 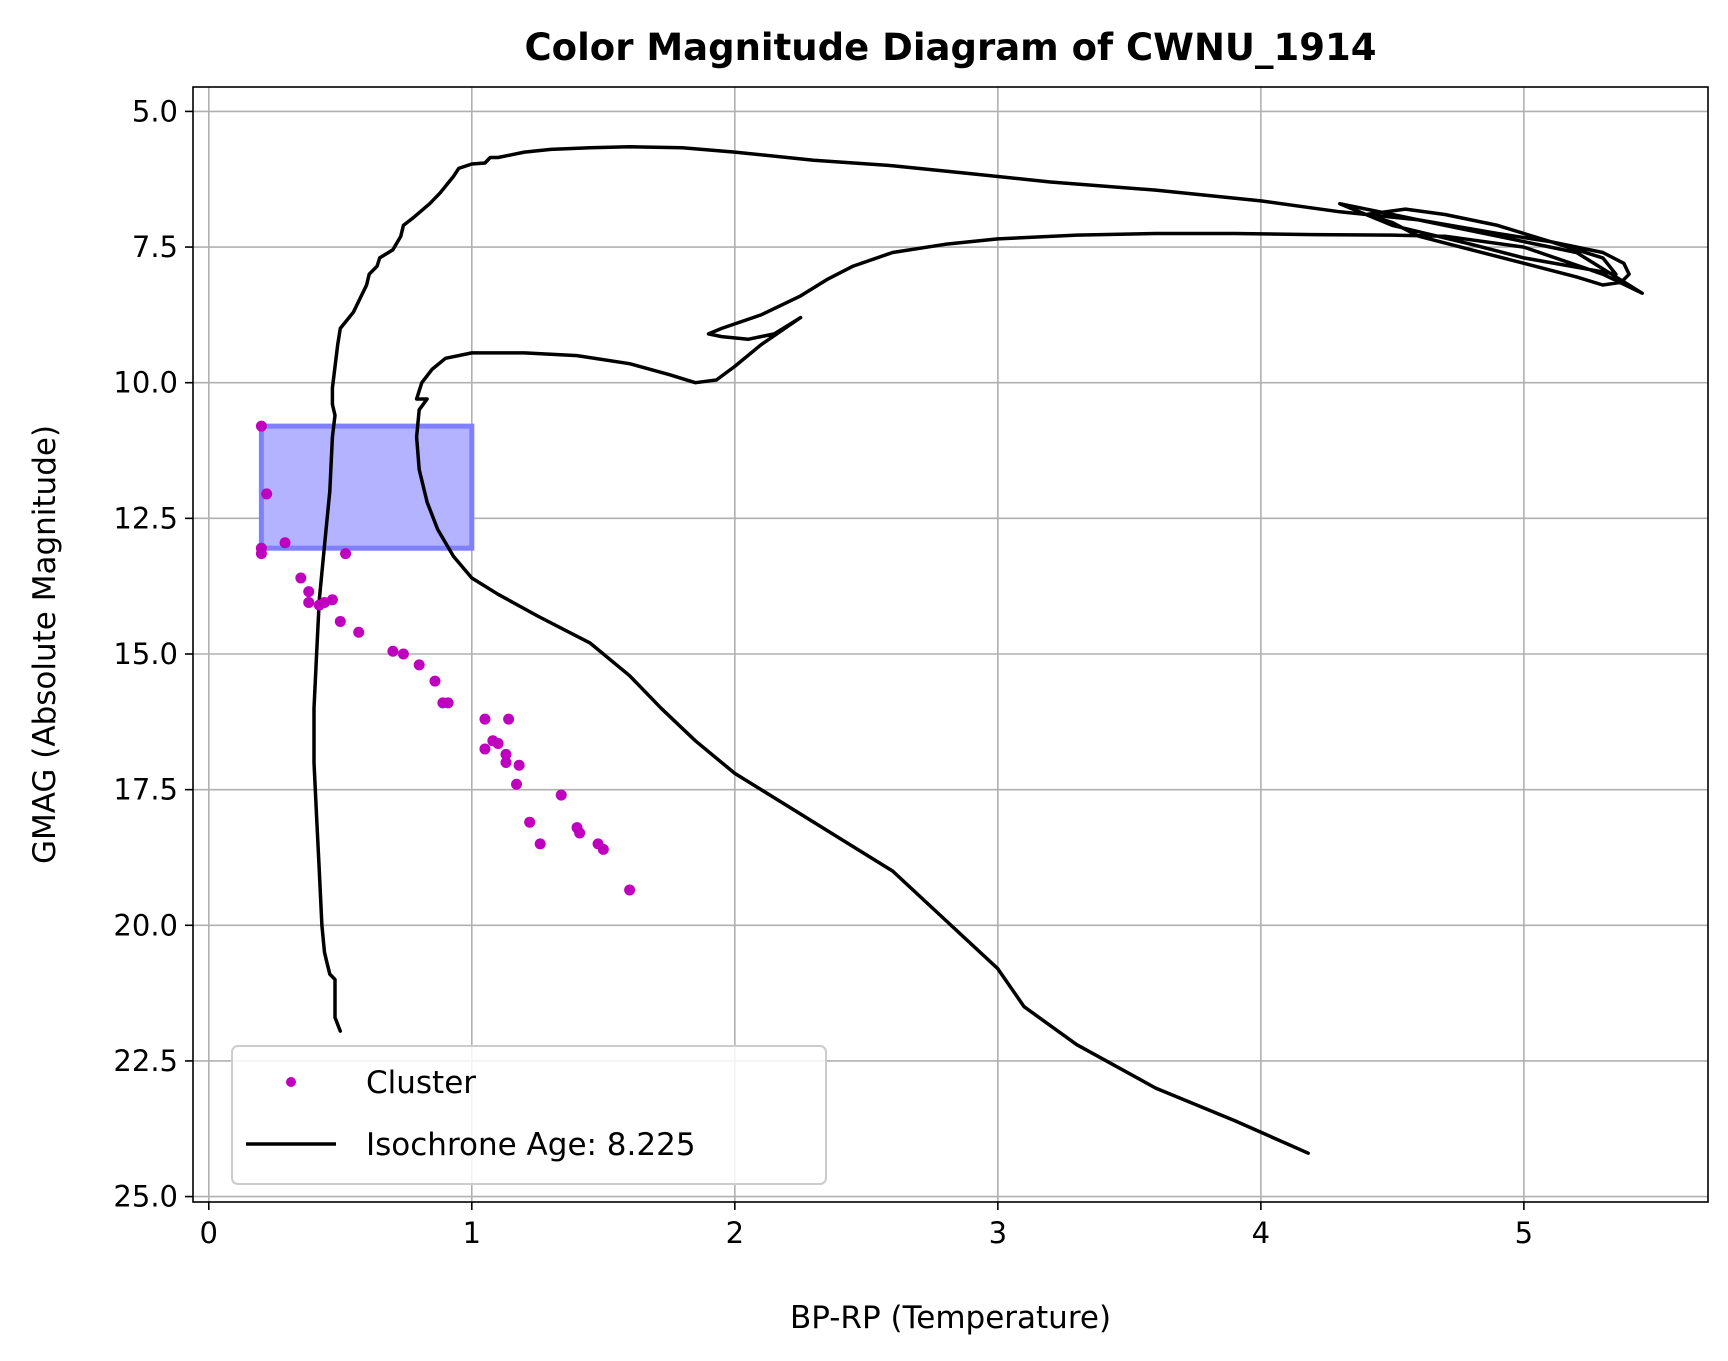 I want to click on y-tick-label: 5.0, so click(x=155, y=111).